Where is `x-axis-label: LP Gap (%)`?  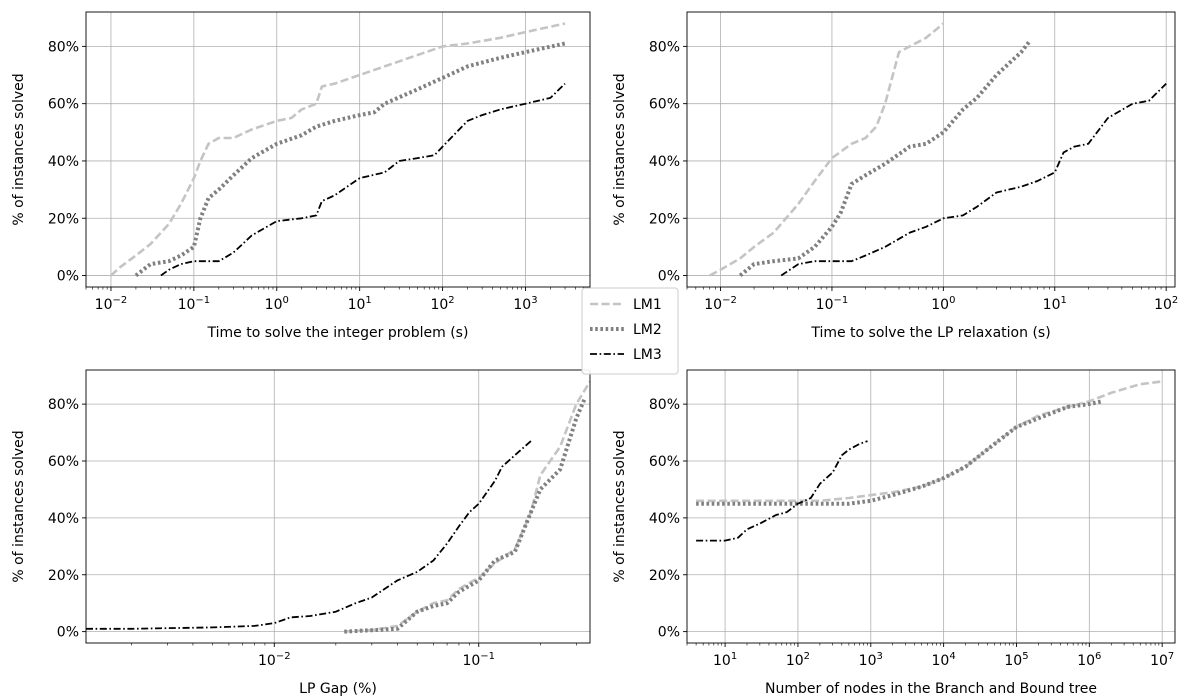
x-axis-label: LP Gap (%) is located at coordinates (338, 689).